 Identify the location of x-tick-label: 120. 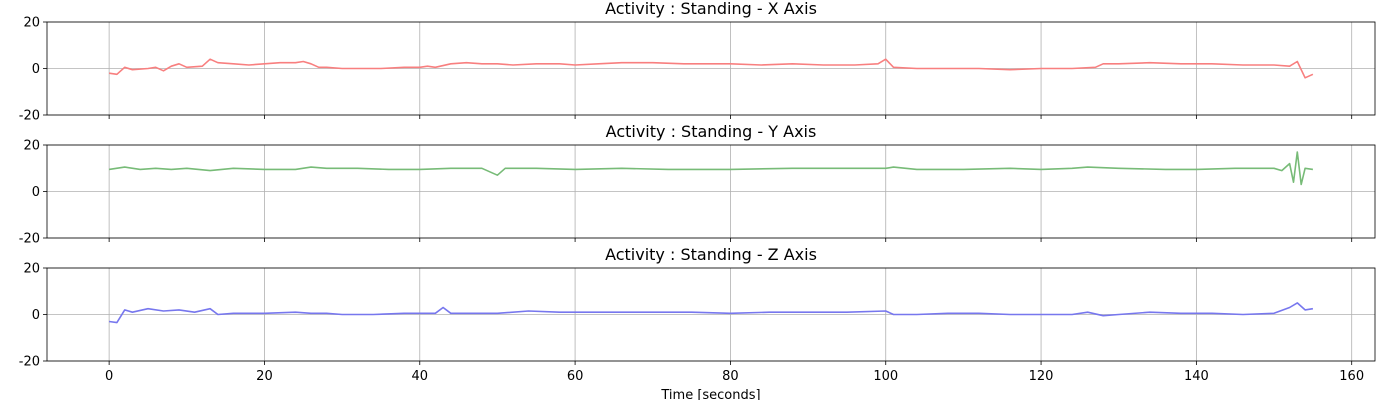
(1041, 376).